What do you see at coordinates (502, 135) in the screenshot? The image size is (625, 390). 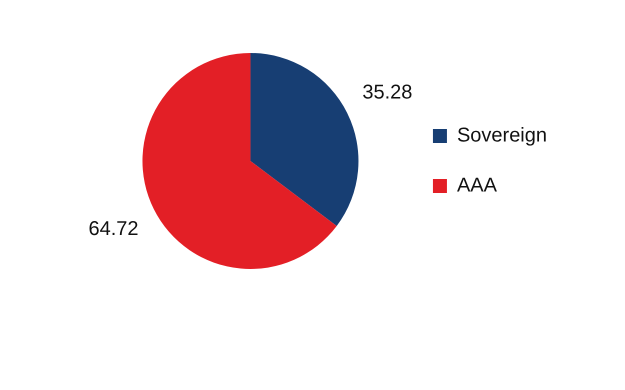 I see `legend-label: Sovereign` at bounding box center [502, 135].